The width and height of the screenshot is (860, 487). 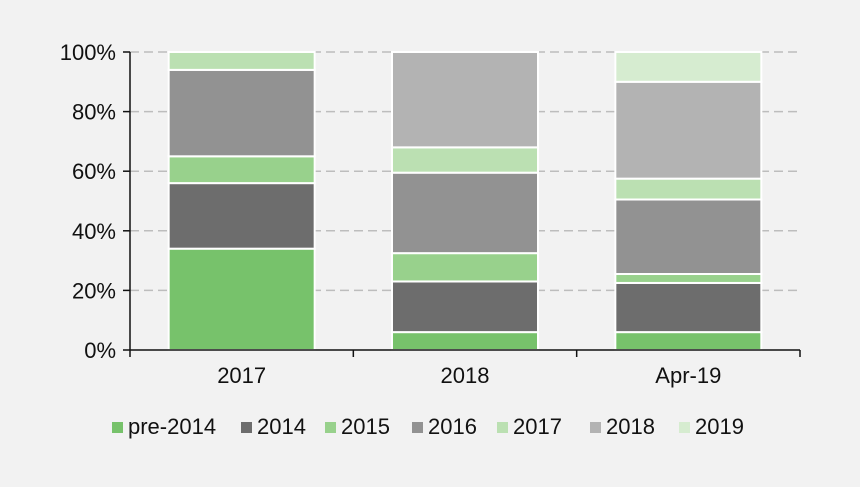 What do you see at coordinates (719, 426) in the screenshot?
I see `legend-label: 2019` at bounding box center [719, 426].